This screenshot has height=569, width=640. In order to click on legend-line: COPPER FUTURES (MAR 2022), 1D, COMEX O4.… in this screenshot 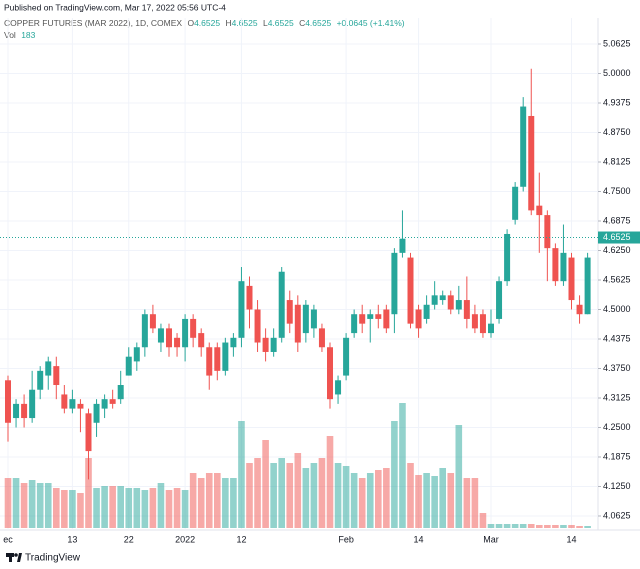, I will do `click(204, 23)`.